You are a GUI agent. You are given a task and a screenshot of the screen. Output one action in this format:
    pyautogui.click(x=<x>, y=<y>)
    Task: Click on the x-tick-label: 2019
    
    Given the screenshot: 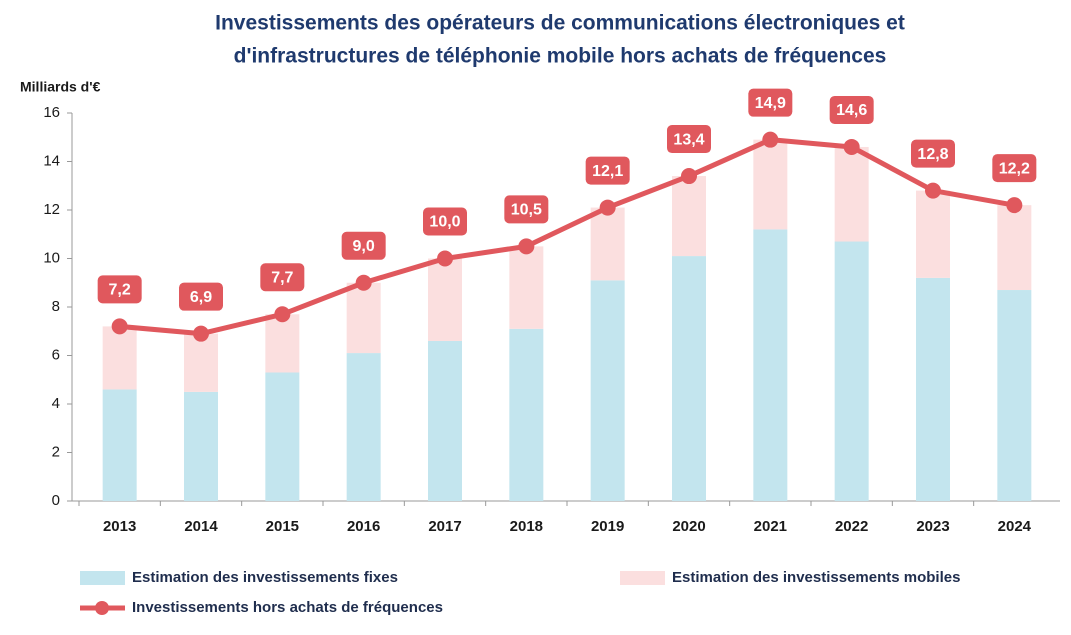 What is the action you would take?
    pyautogui.click(x=607, y=526)
    